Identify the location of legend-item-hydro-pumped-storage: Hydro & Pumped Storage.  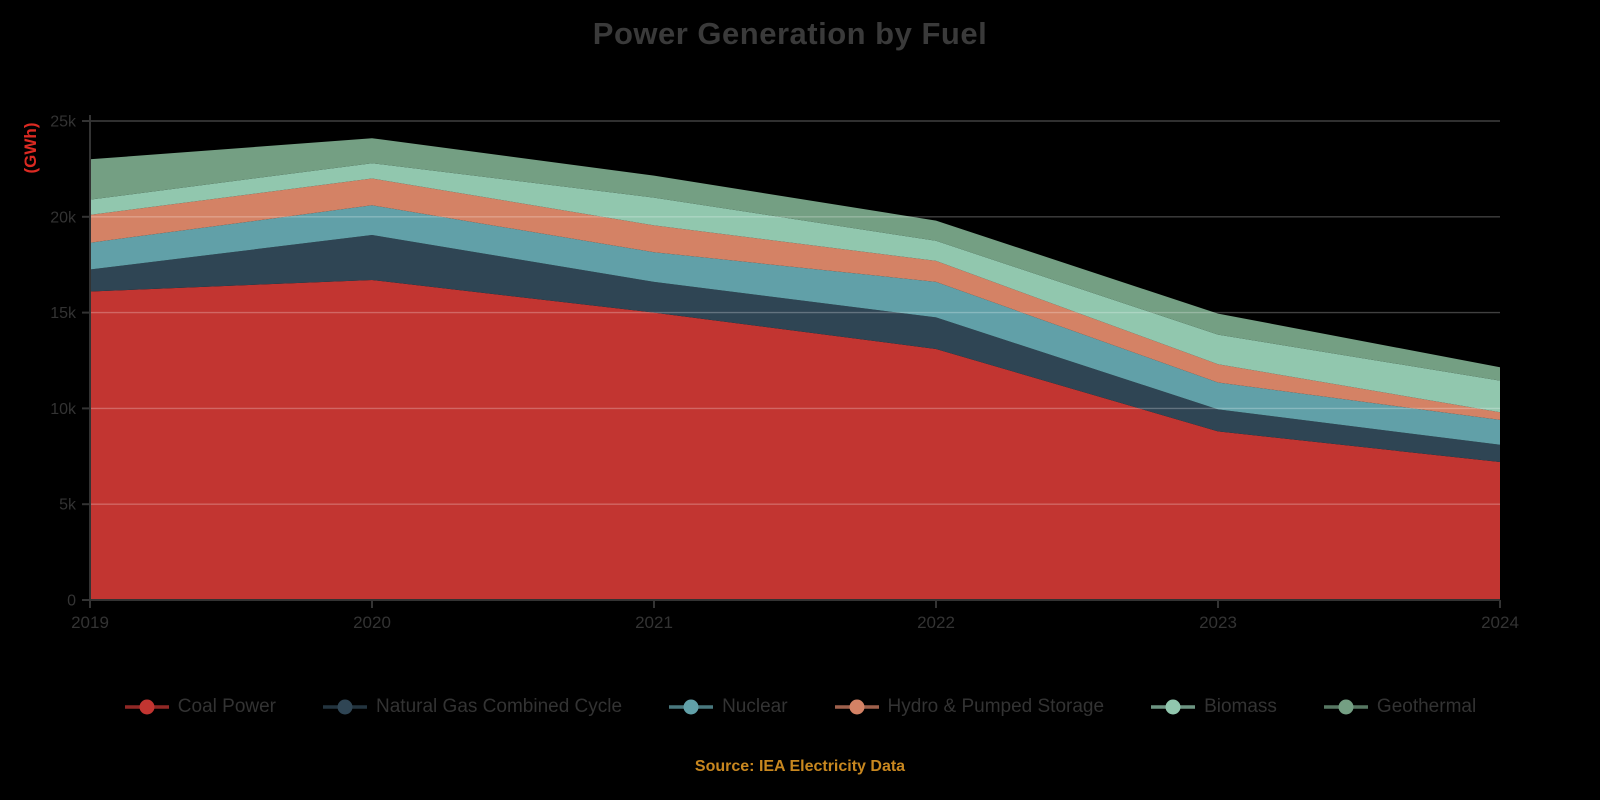
(969, 707).